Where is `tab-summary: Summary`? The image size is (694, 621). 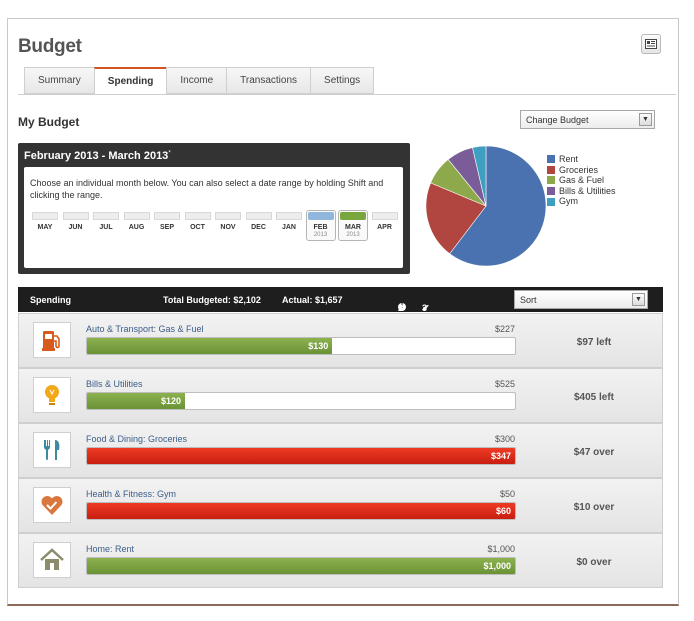 tab-summary: Summary is located at coordinates (59, 80).